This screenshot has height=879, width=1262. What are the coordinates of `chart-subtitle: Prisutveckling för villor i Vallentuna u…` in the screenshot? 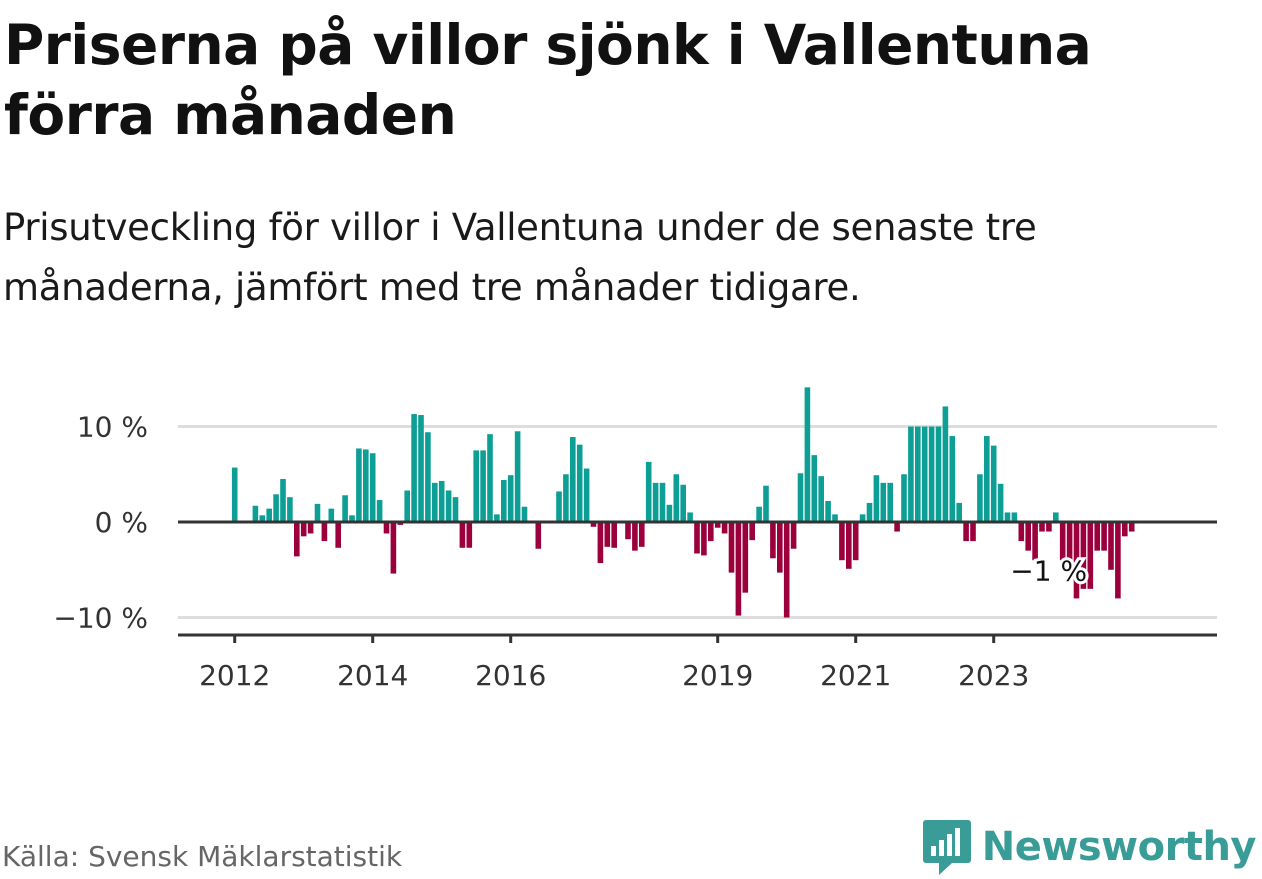 It's located at (520, 257).